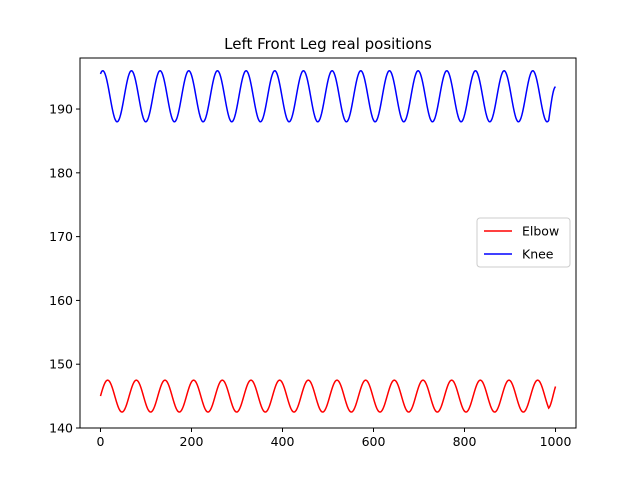  Describe the element at coordinates (61, 364) in the screenshot. I see `y-tick-label: 150` at that location.